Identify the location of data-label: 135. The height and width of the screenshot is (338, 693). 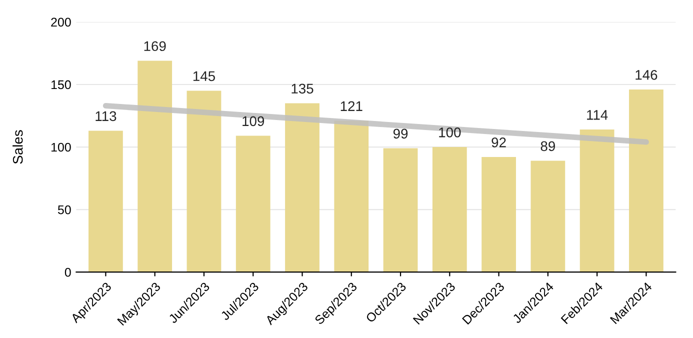
(303, 89).